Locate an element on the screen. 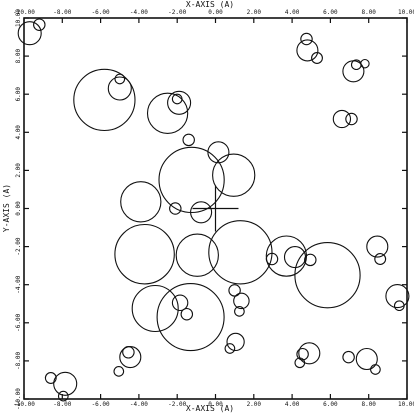 This screenshot has width=414, height=413. top-axis-label: X-AXIS (A) is located at coordinates (210, 4).